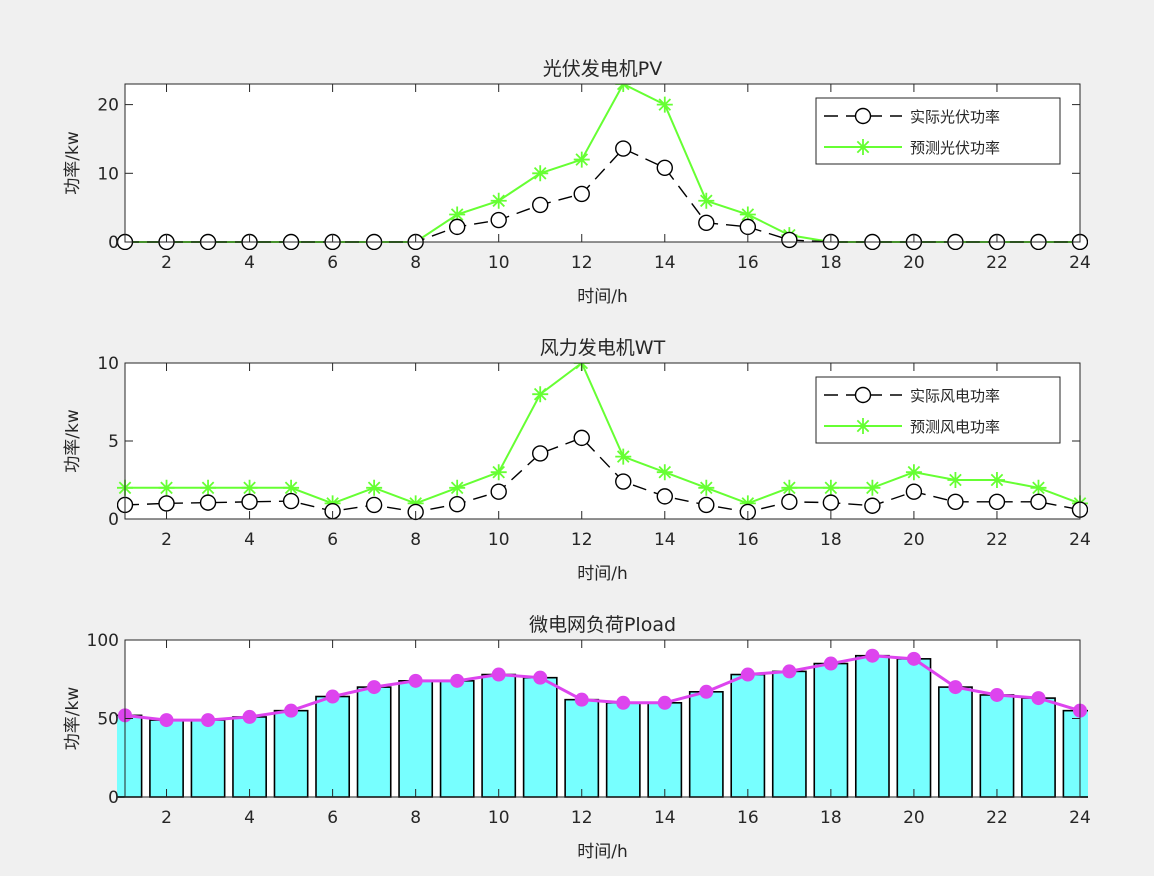 The height and width of the screenshot is (876, 1154). Describe the element at coordinates (603, 348) in the screenshot. I see `chart-title: 风力发电机WT` at that location.